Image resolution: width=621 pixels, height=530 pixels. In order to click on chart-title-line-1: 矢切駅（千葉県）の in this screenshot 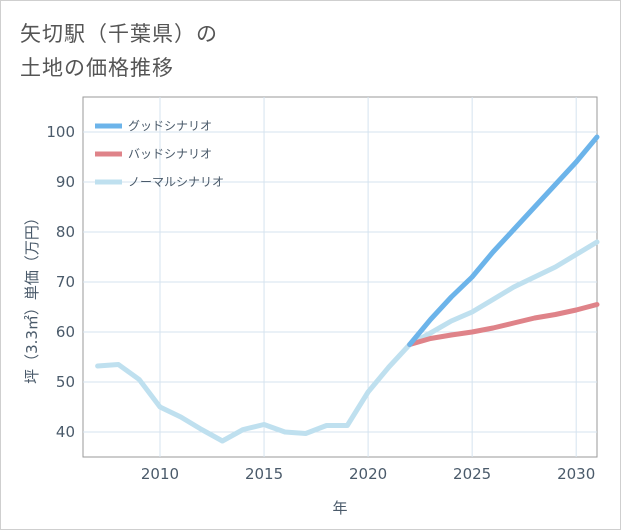, I will do `click(119, 34)`.